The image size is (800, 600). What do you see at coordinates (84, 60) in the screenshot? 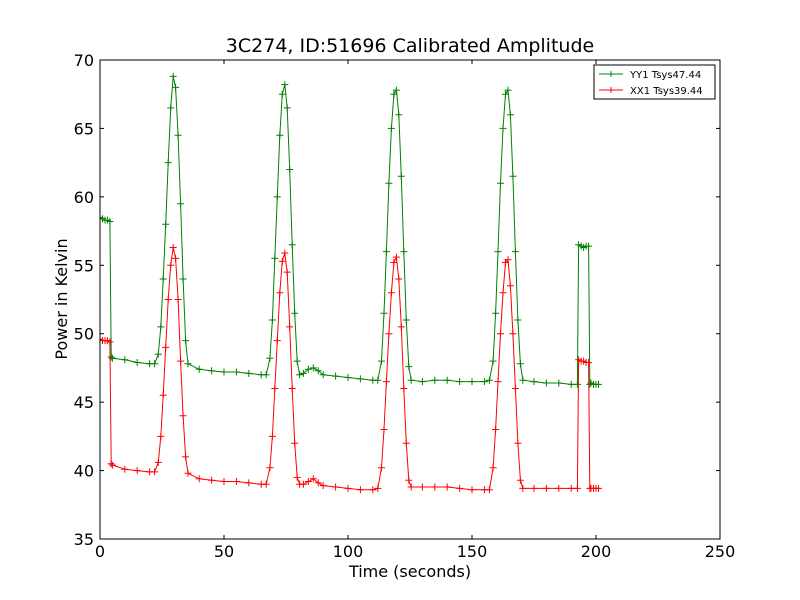
I see `y-tick-label: 70` at bounding box center [84, 60].